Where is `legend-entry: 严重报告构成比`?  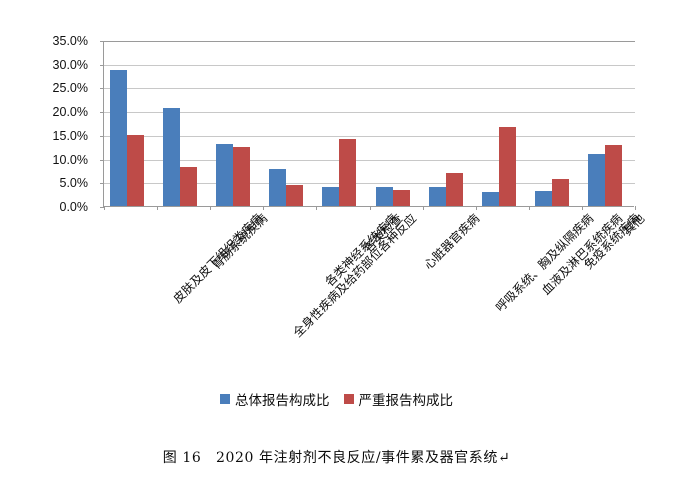 legend-entry: 严重报告构成比 is located at coordinates (398, 399).